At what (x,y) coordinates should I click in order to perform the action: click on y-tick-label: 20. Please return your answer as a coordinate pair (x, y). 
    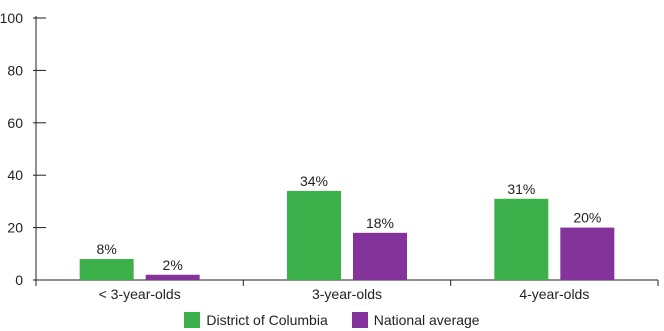
    Looking at the image, I should click on (15, 228).